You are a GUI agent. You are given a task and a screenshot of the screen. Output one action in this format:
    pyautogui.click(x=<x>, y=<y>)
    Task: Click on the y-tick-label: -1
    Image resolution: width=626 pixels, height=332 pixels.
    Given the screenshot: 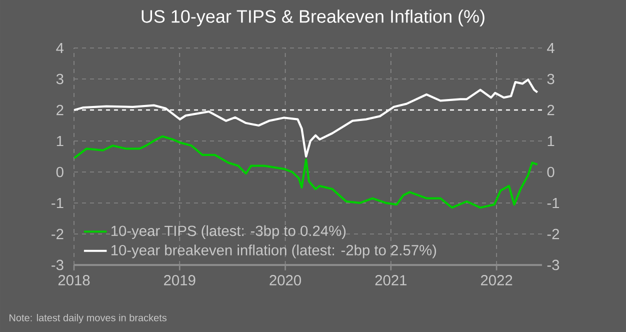 What is the action you would take?
    pyautogui.click(x=58, y=203)
    